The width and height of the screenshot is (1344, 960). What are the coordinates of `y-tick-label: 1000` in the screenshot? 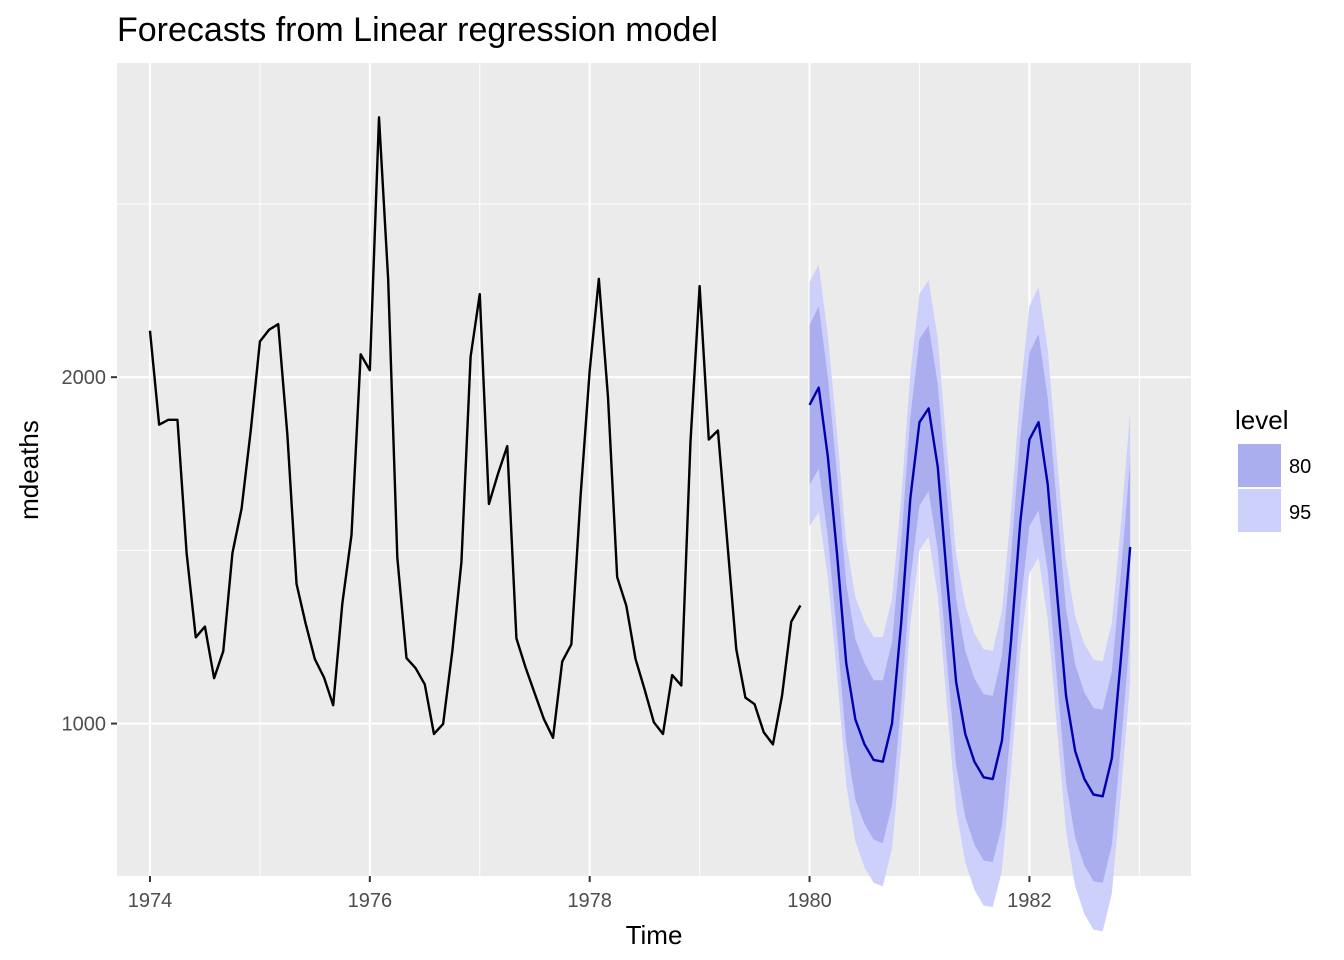 It's located at (84, 725).